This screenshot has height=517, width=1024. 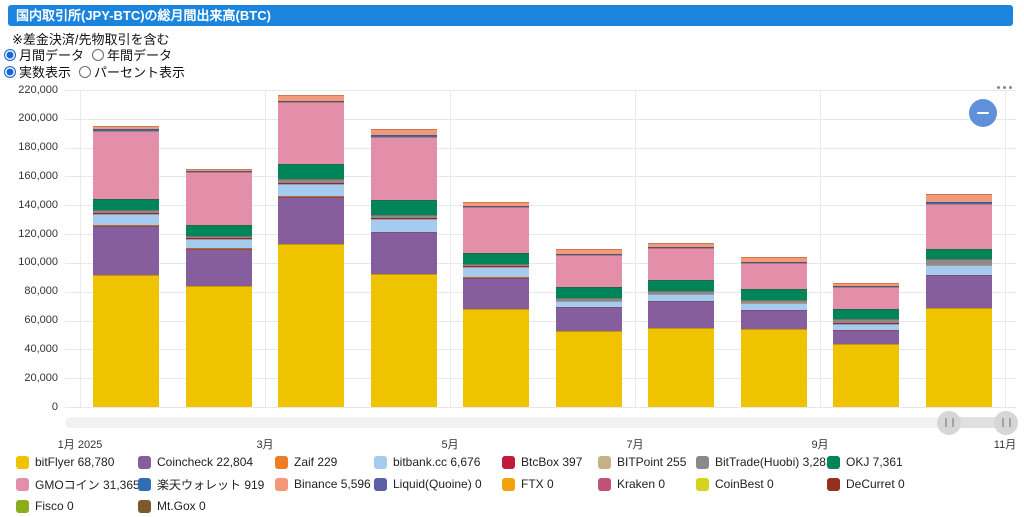 What do you see at coordinates (29, 205) in the screenshot?
I see `y-axis-tick-label: 140,000` at bounding box center [29, 205].